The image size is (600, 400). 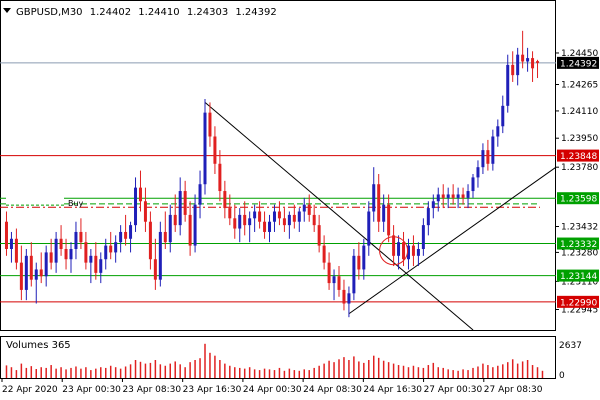 What do you see at coordinates (453, 390) in the screenshot?
I see `time-tick-label: 27 Apr 00:30` at bounding box center [453, 390].